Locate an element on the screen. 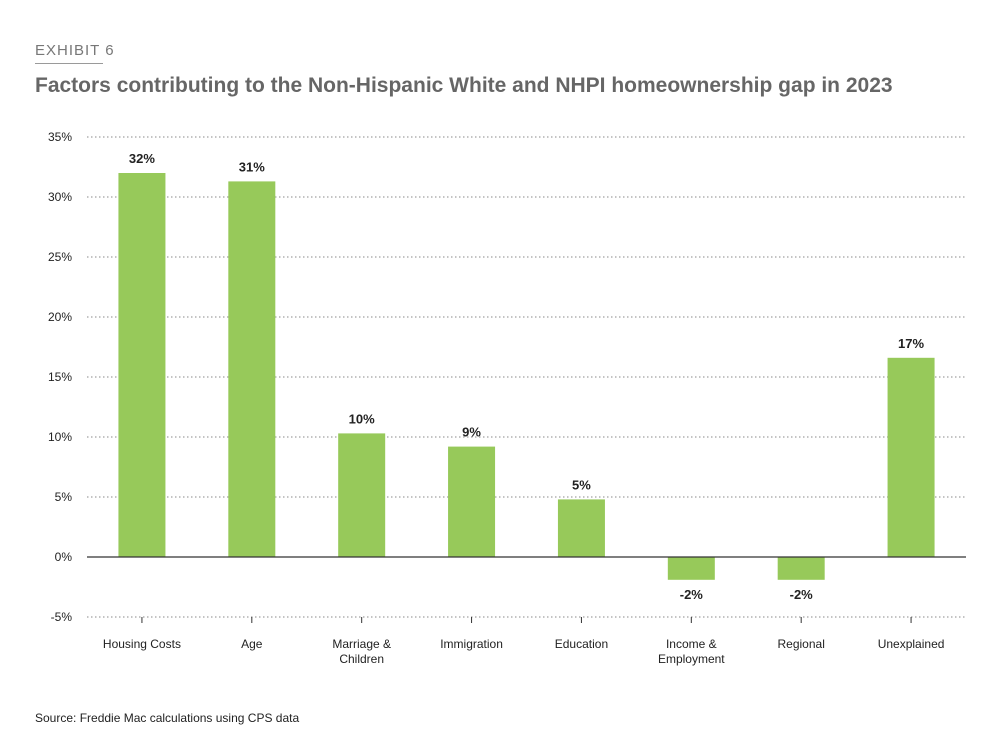  x-tick-label: Education is located at coordinates (581, 644).